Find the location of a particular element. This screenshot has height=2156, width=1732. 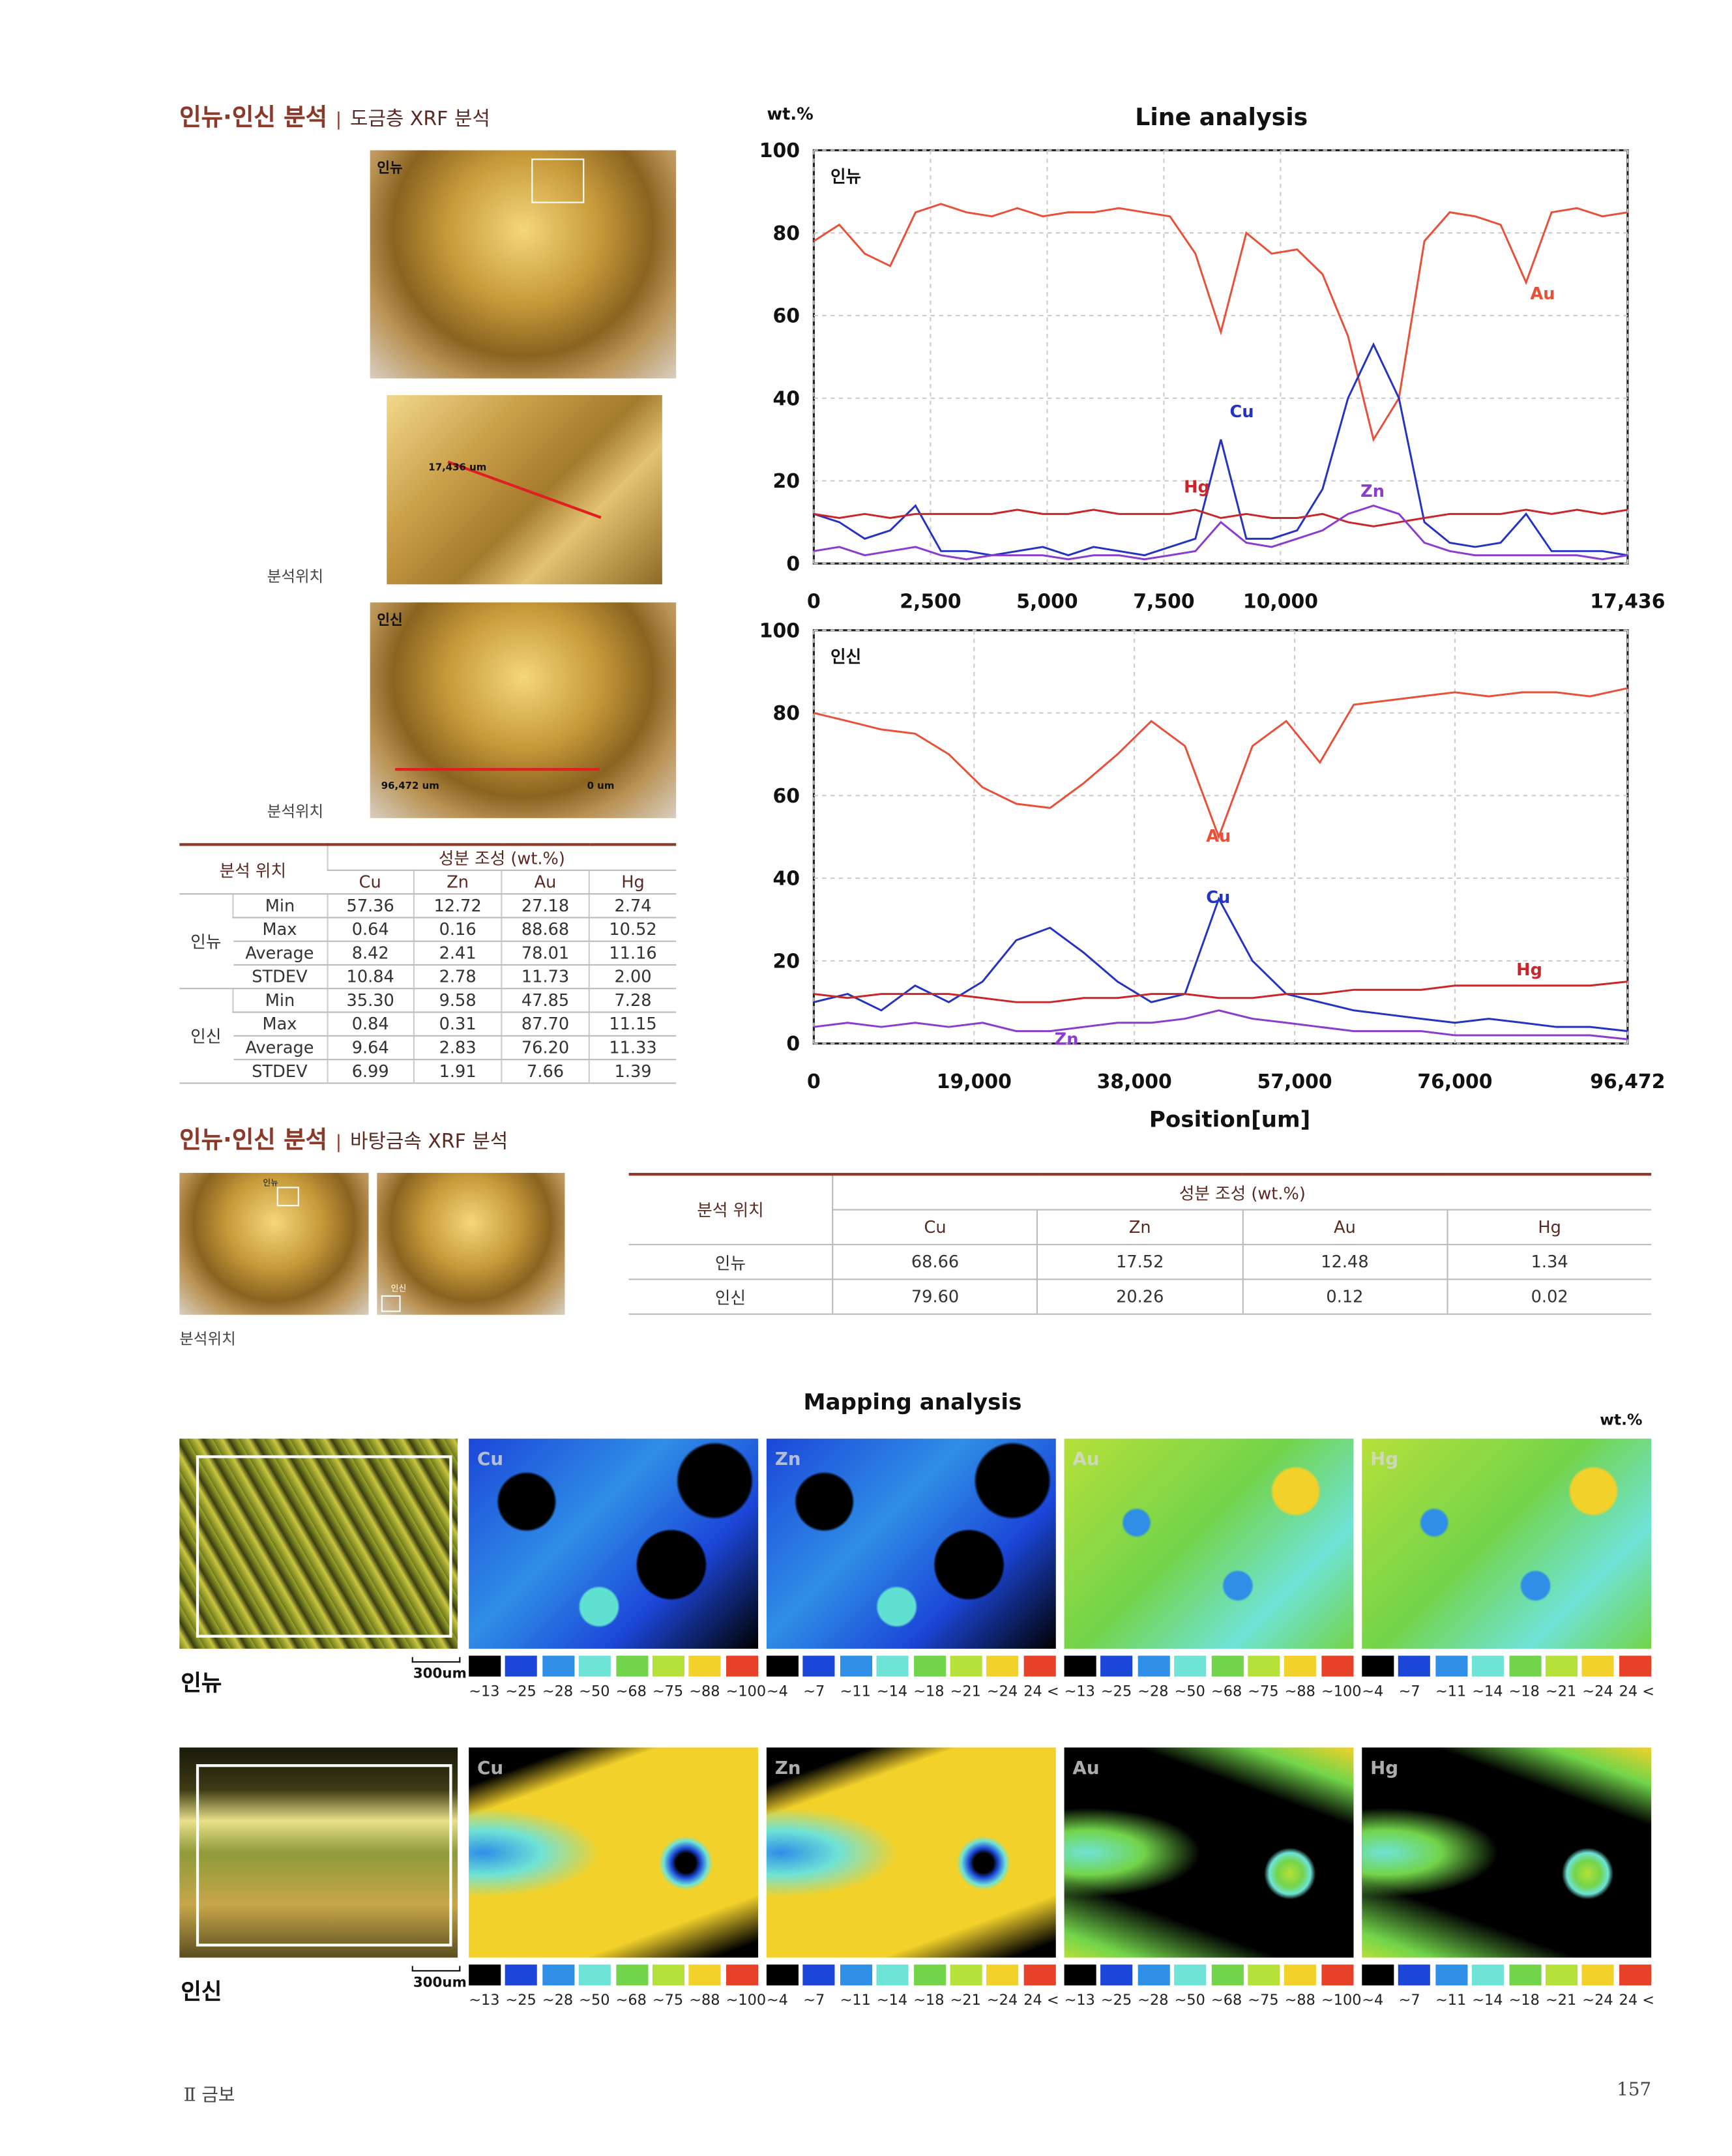

value-cell: 20.26 is located at coordinates (1140, 1297).